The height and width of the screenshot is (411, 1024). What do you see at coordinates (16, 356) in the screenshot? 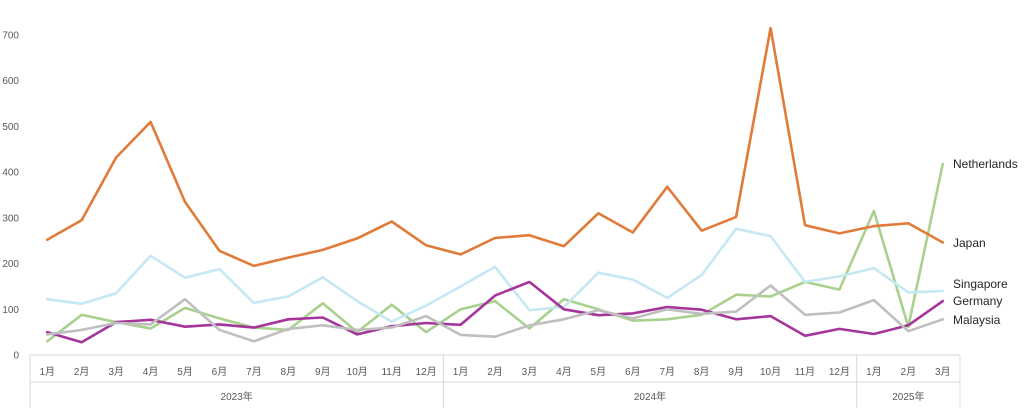
I see `y-tick-label: 0` at bounding box center [16, 356].